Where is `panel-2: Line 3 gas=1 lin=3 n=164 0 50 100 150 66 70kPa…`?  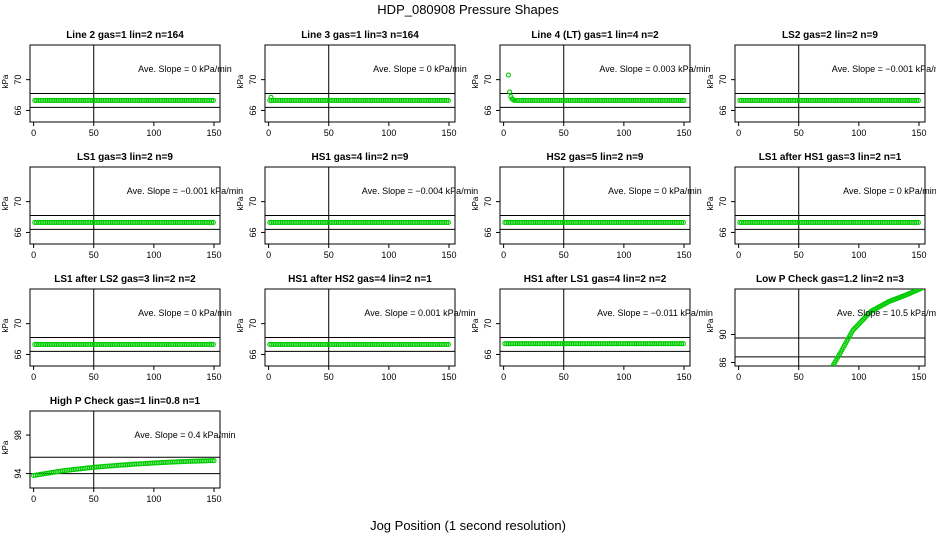
panel-2: Line 3 gas=1 lin=3 n=164 0 50 100 150 66 70kPa… is located at coordinates (351, 84).